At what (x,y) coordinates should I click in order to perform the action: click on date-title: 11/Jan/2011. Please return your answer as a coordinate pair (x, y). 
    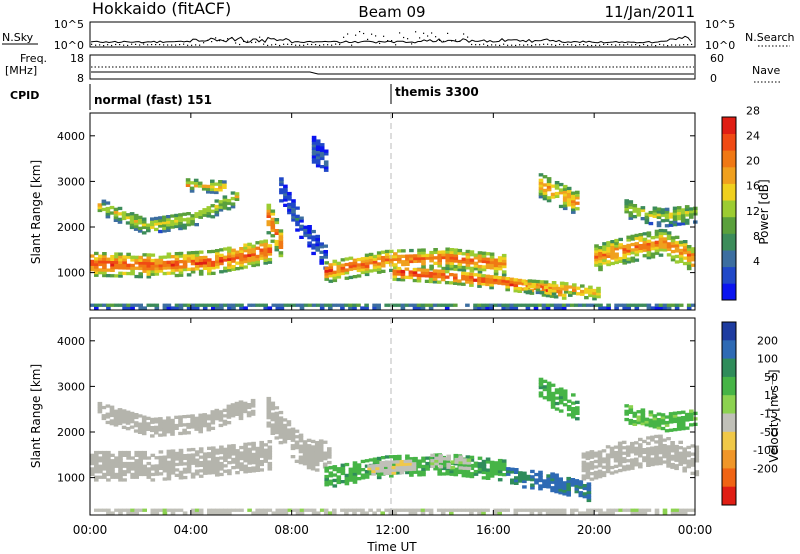
    Looking at the image, I should click on (650, 12).